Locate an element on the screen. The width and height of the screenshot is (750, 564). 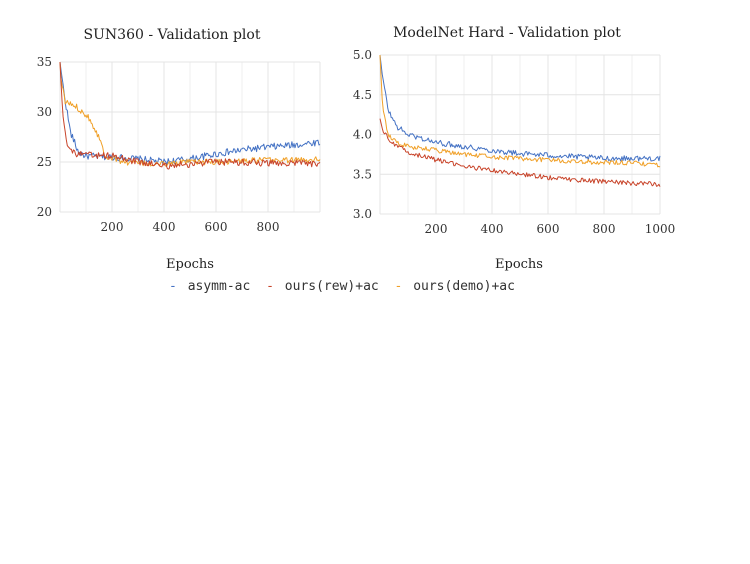
legend-marker-ours-demo-ac: - is located at coordinates (399, 286).